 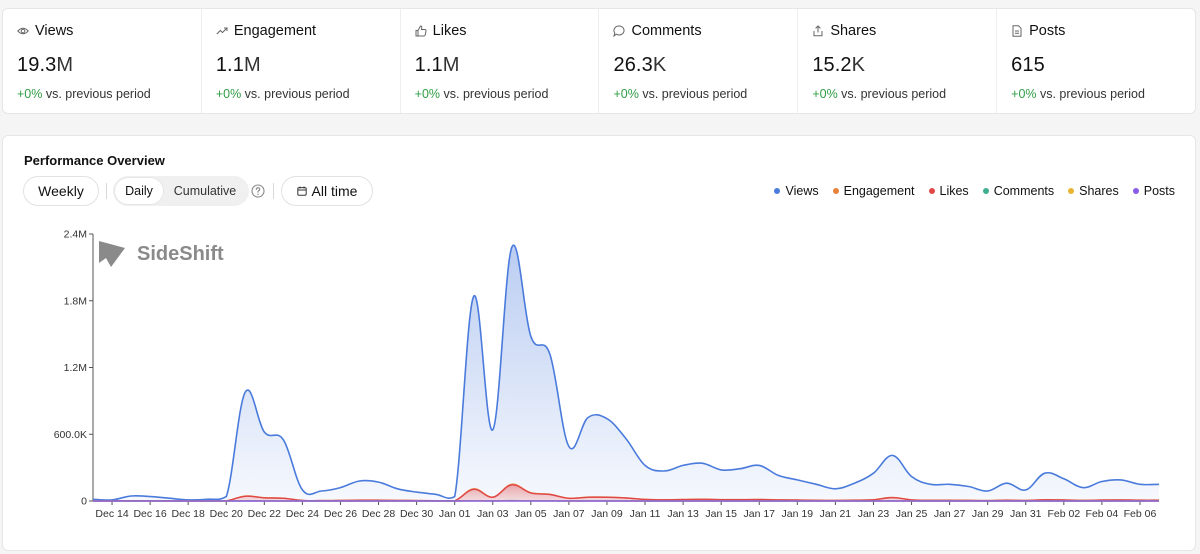 What do you see at coordinates (111, 514) in the screenshot?
I see `x-tick-label: Dec 14` at bounding box center [111, 514].